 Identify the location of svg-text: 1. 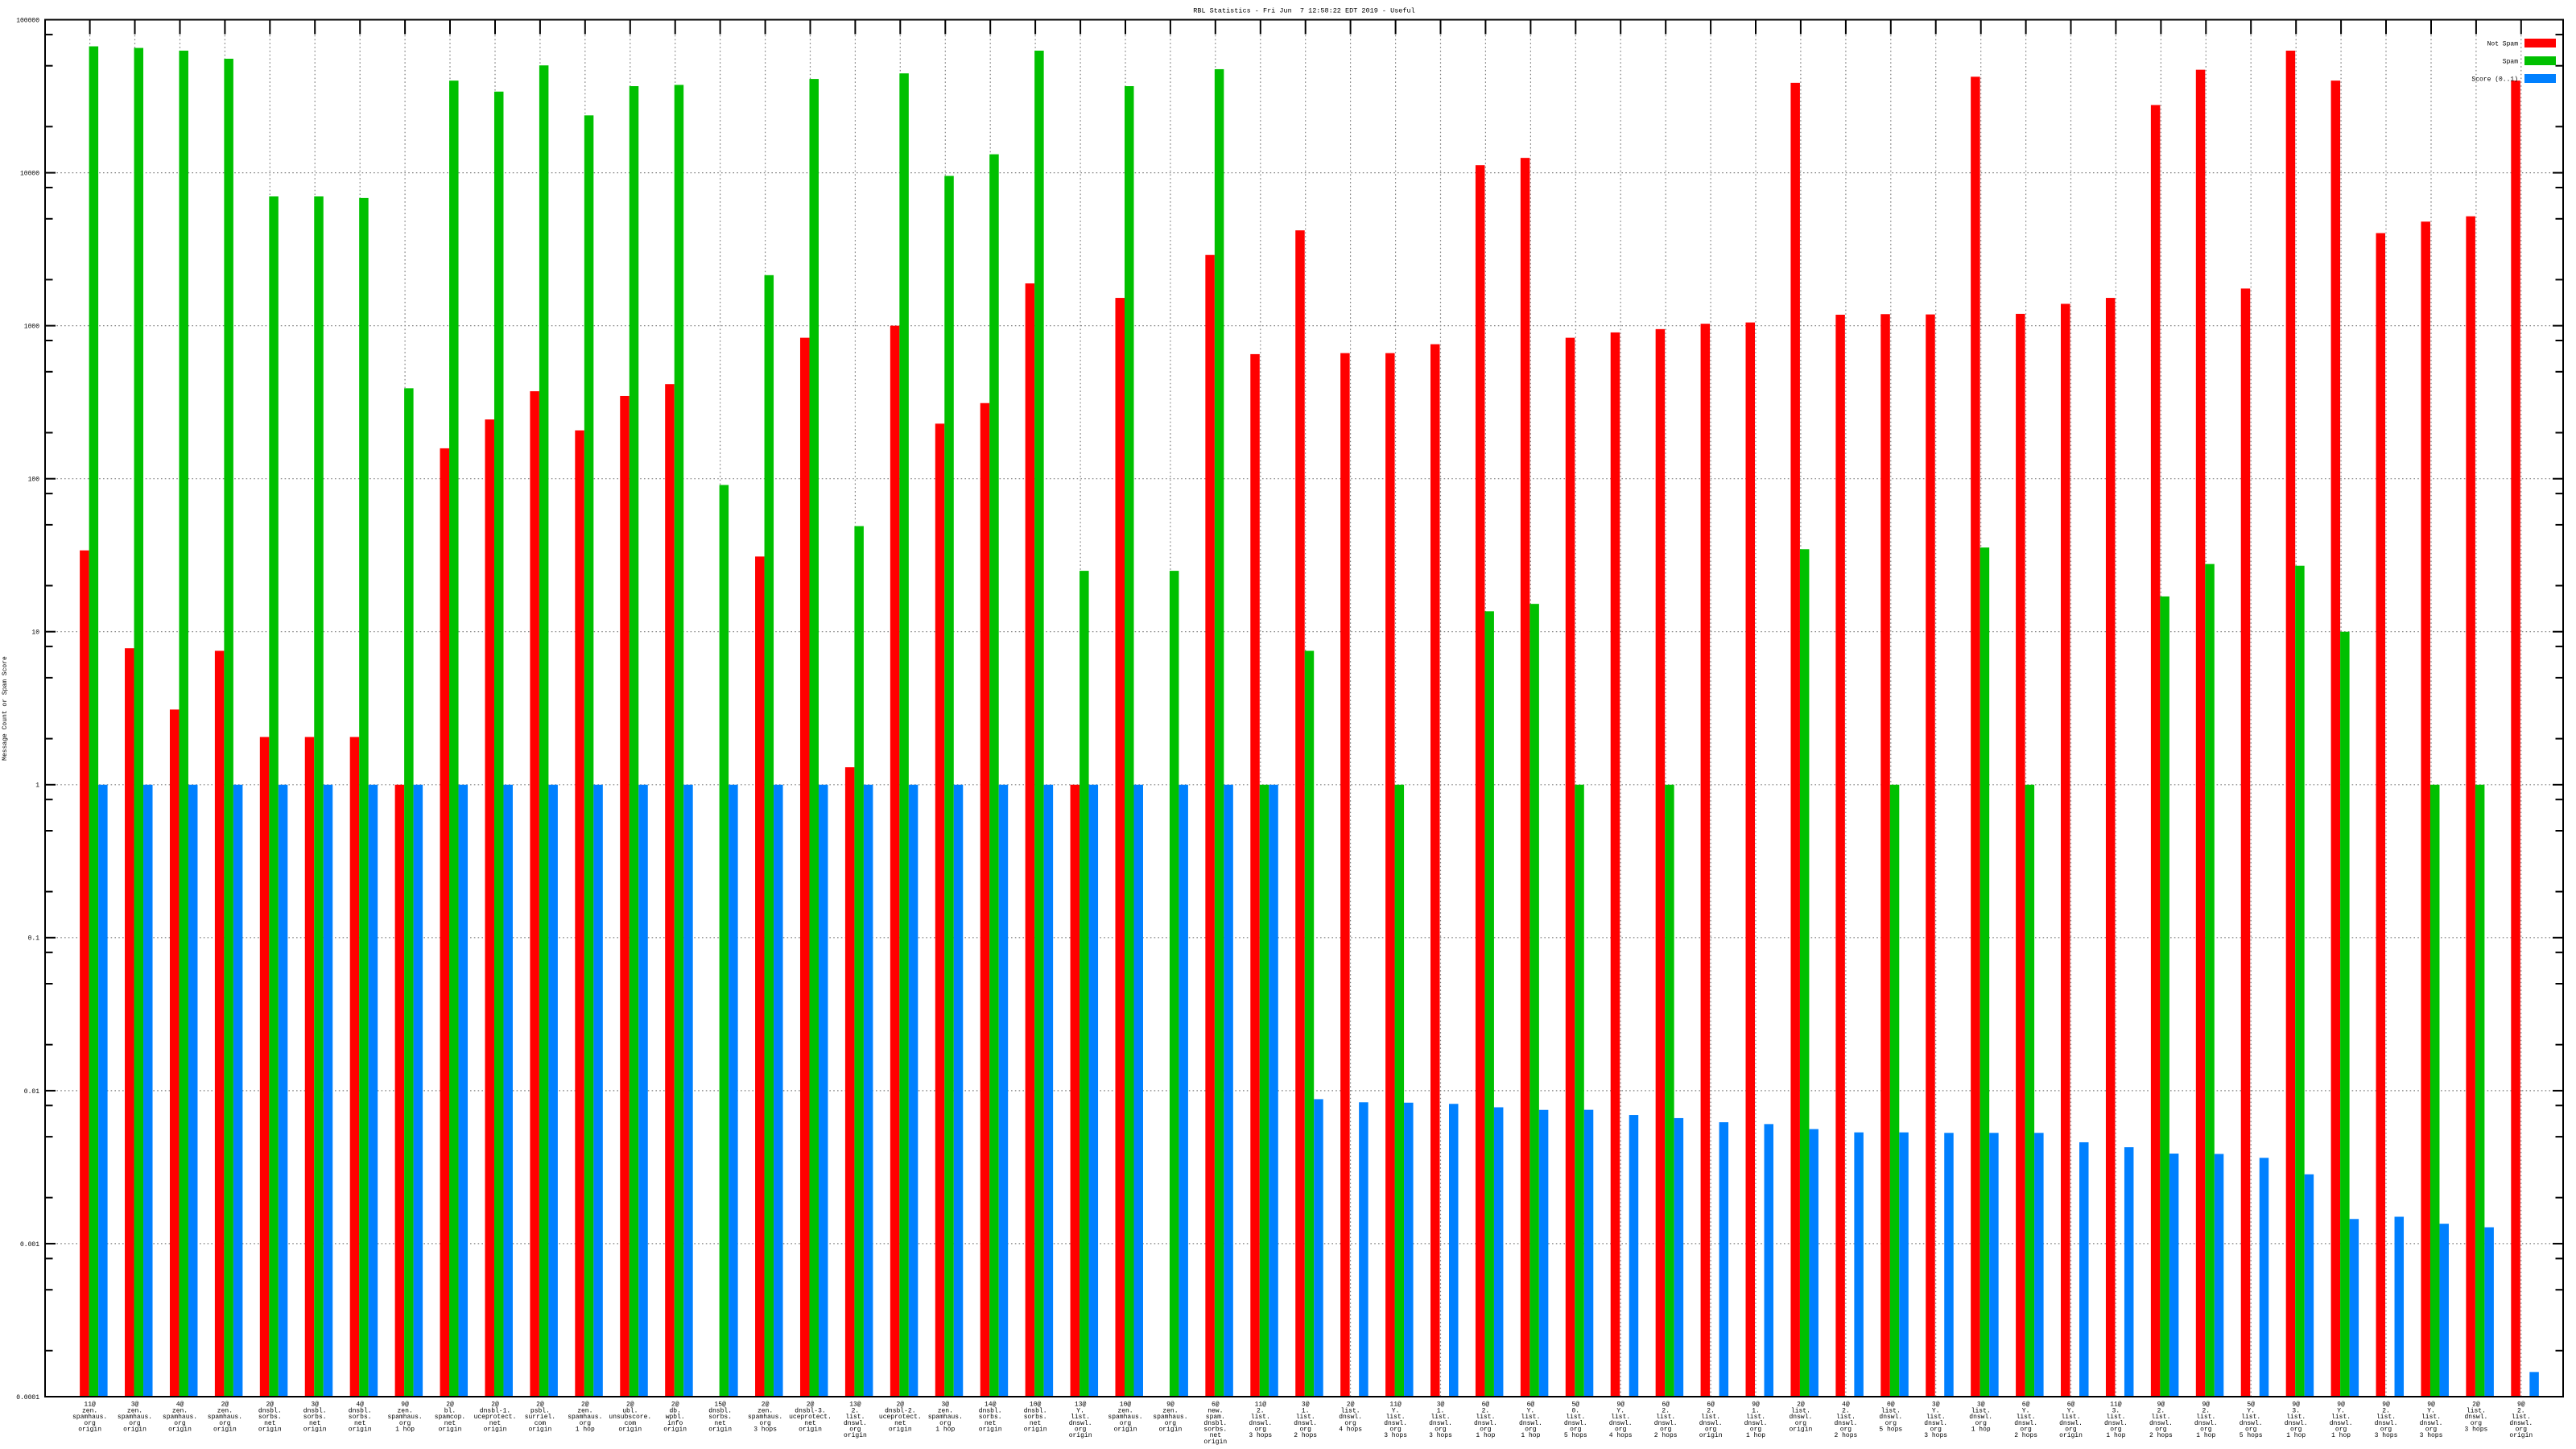
(37, 786).